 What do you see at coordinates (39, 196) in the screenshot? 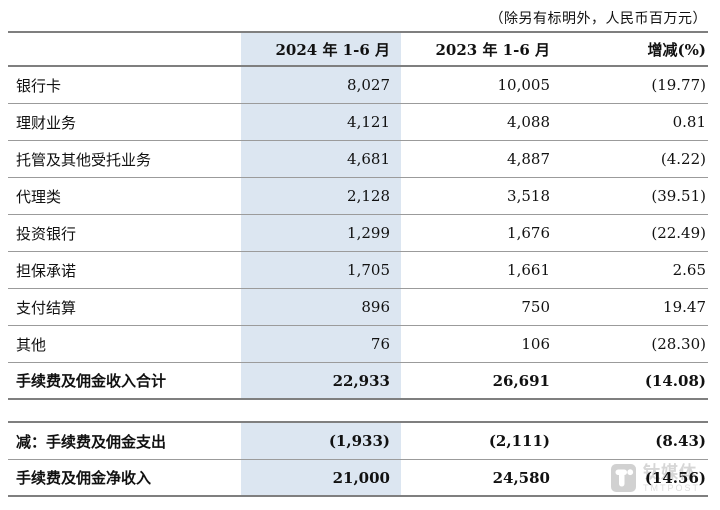
I see `row-label: 代理类` at bounding box center [39, 196].